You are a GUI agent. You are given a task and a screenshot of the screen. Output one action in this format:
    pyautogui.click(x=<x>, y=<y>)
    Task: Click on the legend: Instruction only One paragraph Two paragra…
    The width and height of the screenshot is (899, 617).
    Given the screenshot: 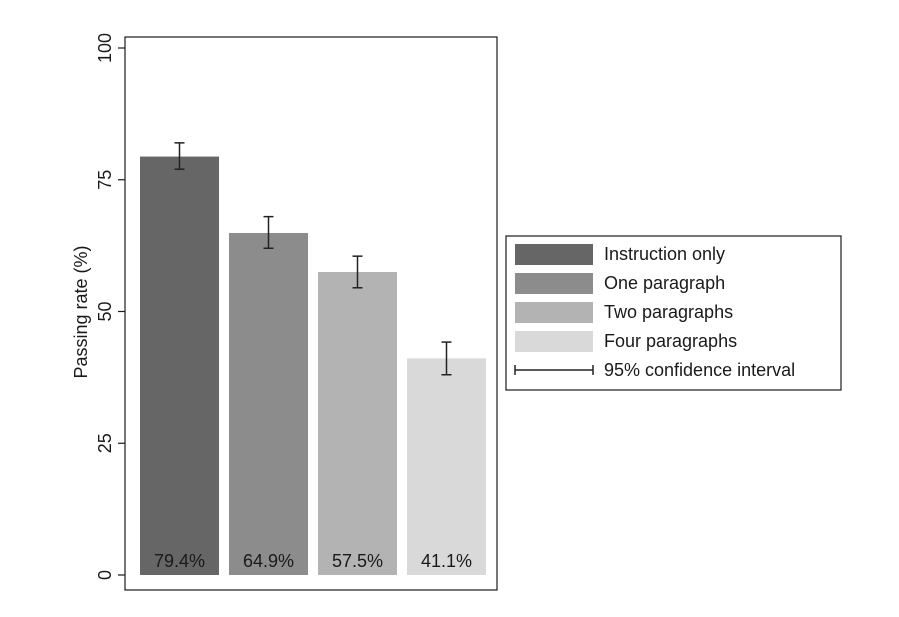 What is the action you would take?
    pyautogui.click(x=673, y=313)
    